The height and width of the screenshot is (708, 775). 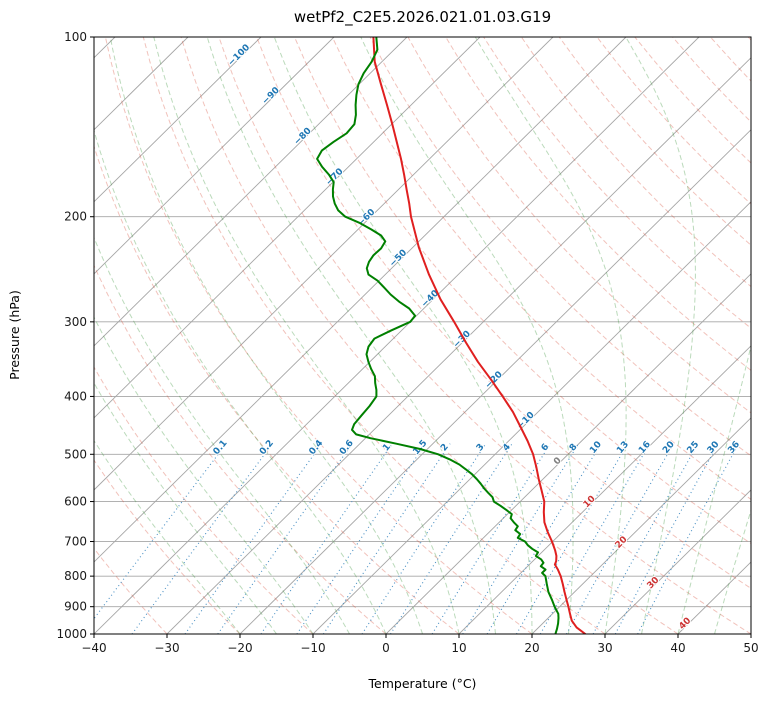 What do you see at coordinates (422, 17) in the screenshot?
I see `chart-title: wetPf2_C2E5.2026.021.01.03.G19` at bounding box center [422, 17].